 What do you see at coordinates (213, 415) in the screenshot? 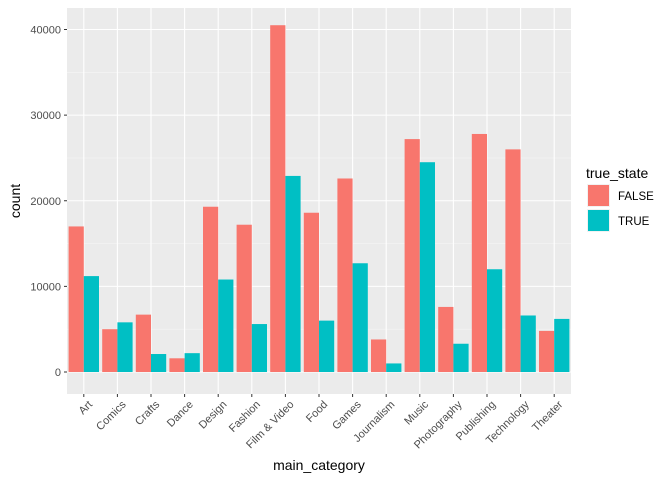
I see `x-tick-label: Design` at bounding box center [213, 415].